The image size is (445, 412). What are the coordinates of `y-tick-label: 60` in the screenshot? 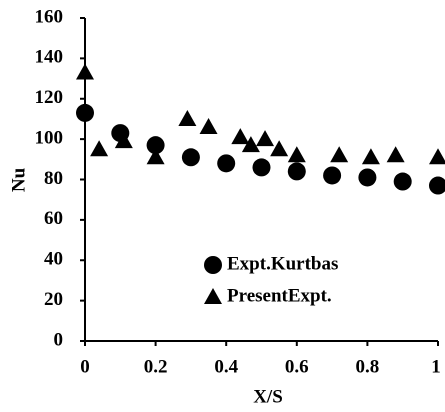 It's located at (53, 218).